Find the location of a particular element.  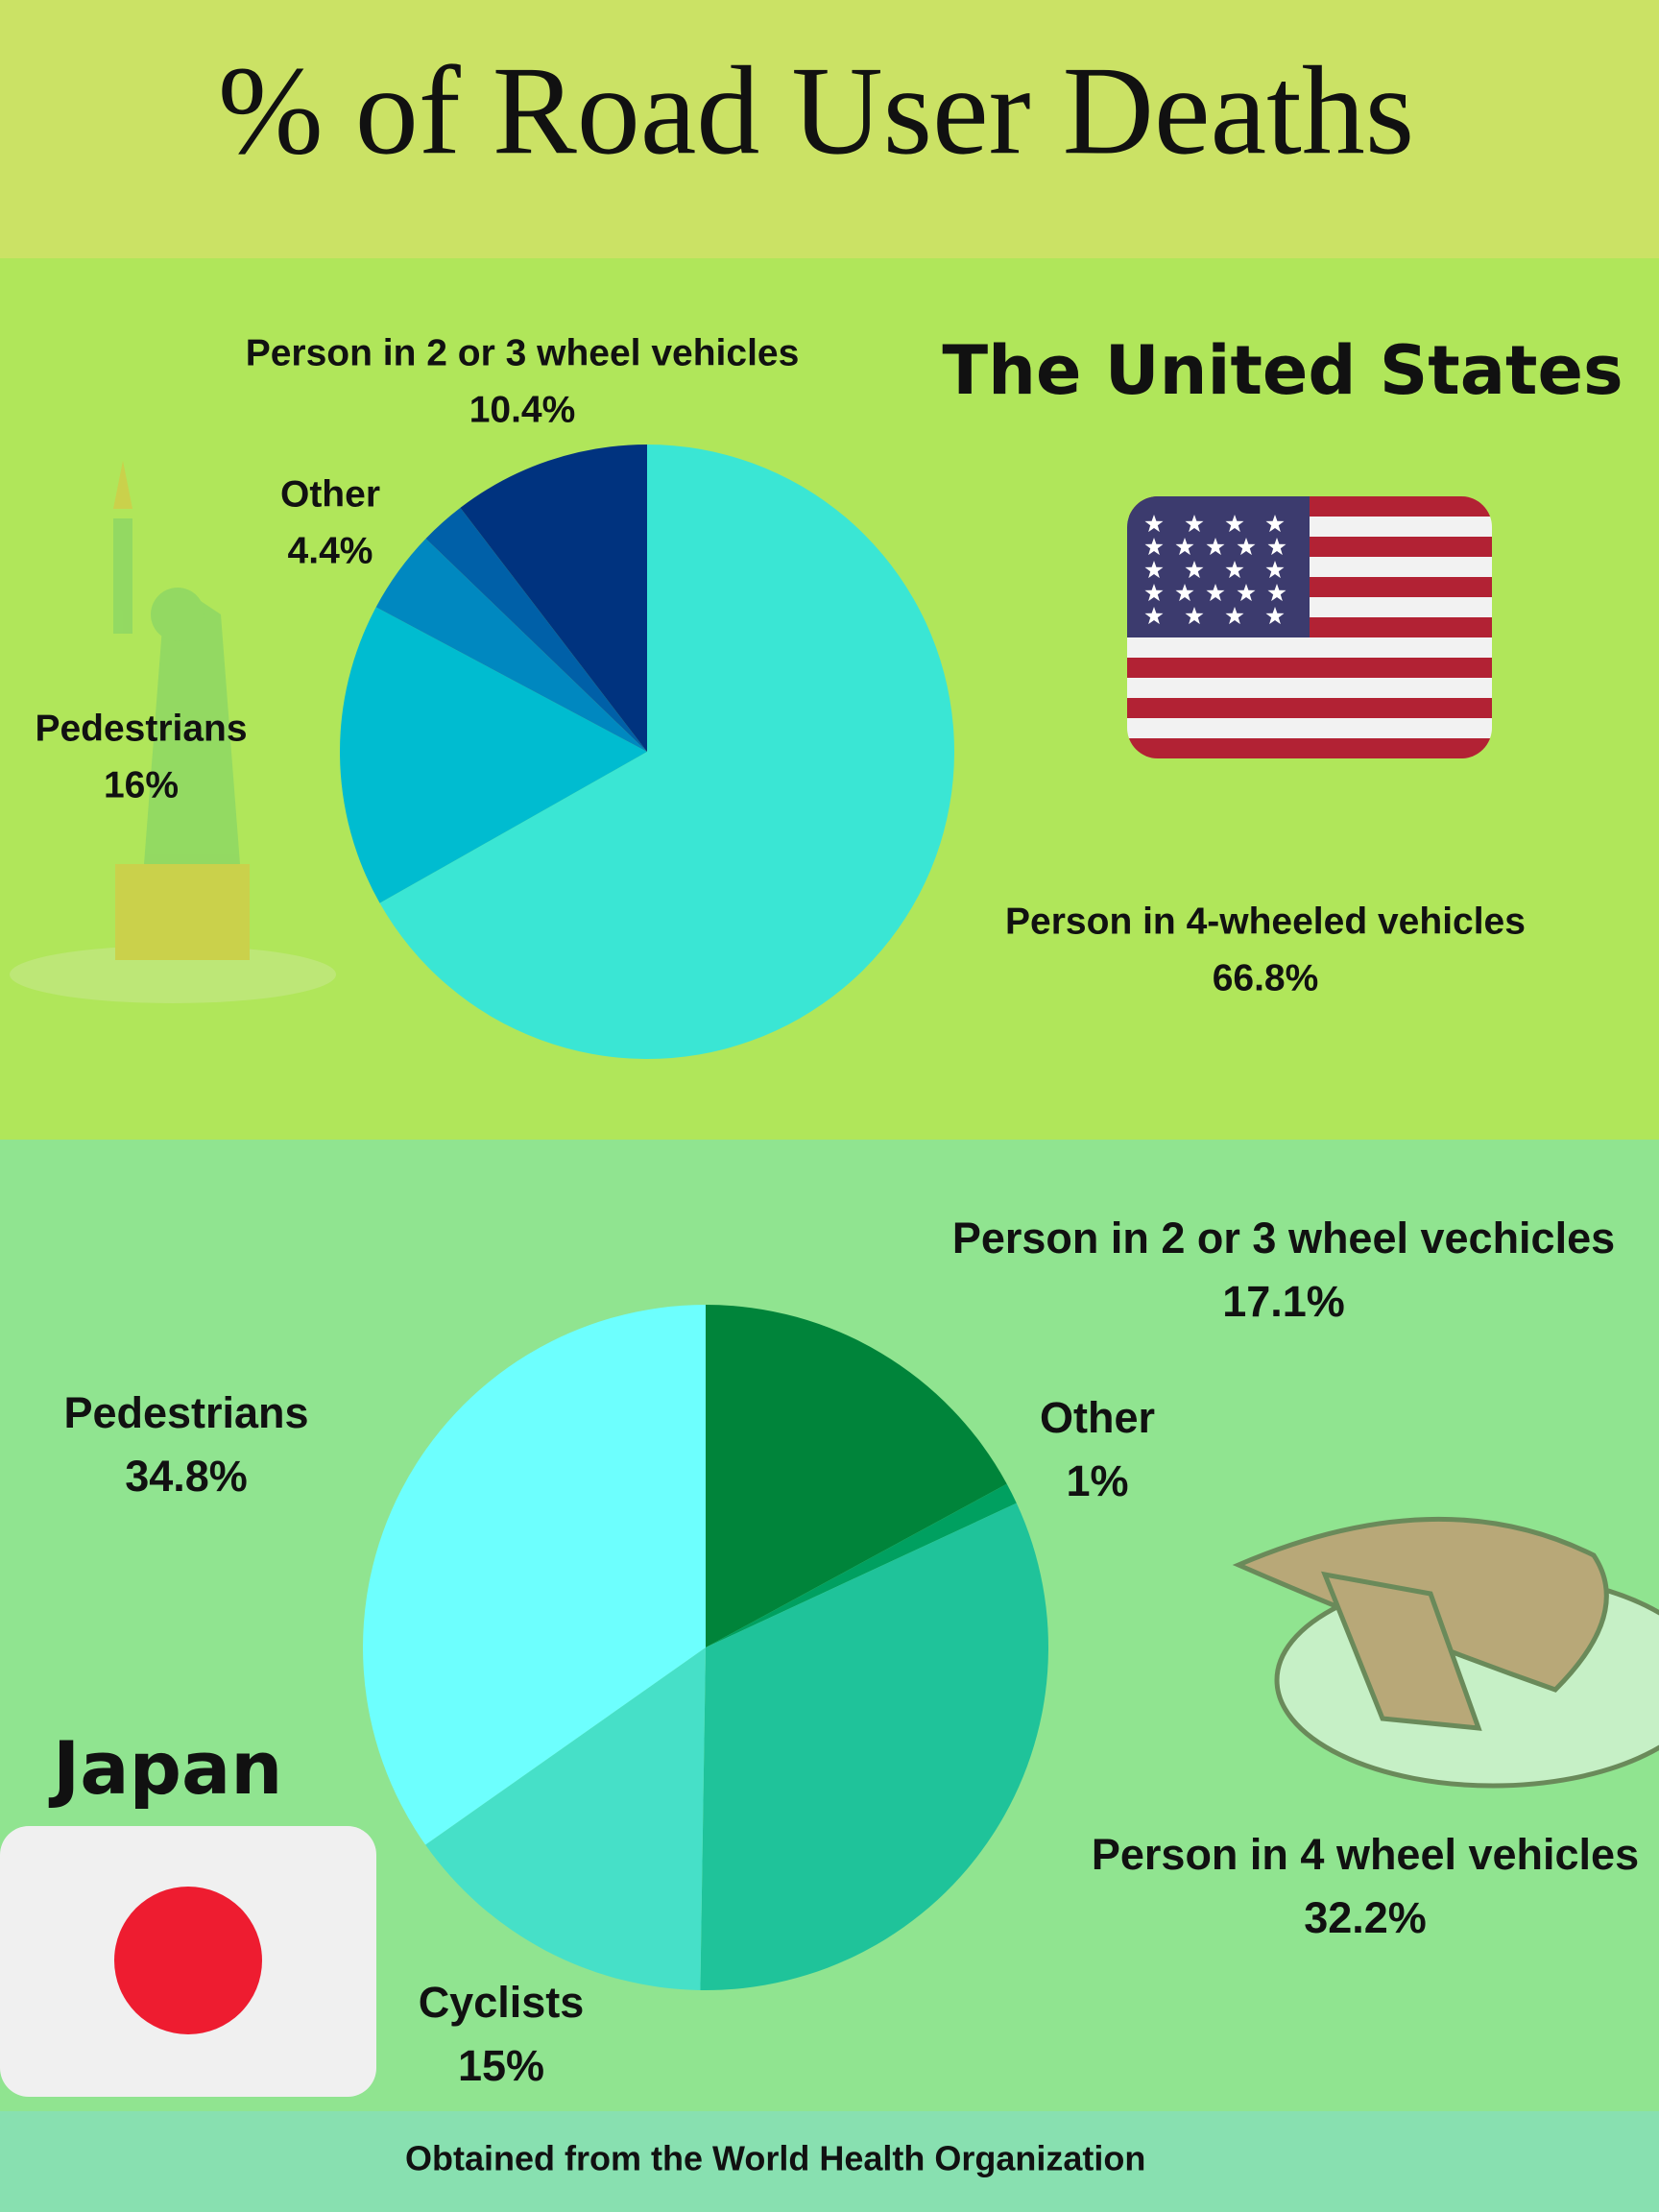

sushi-decoration is located at coordinates (1445, 1652).